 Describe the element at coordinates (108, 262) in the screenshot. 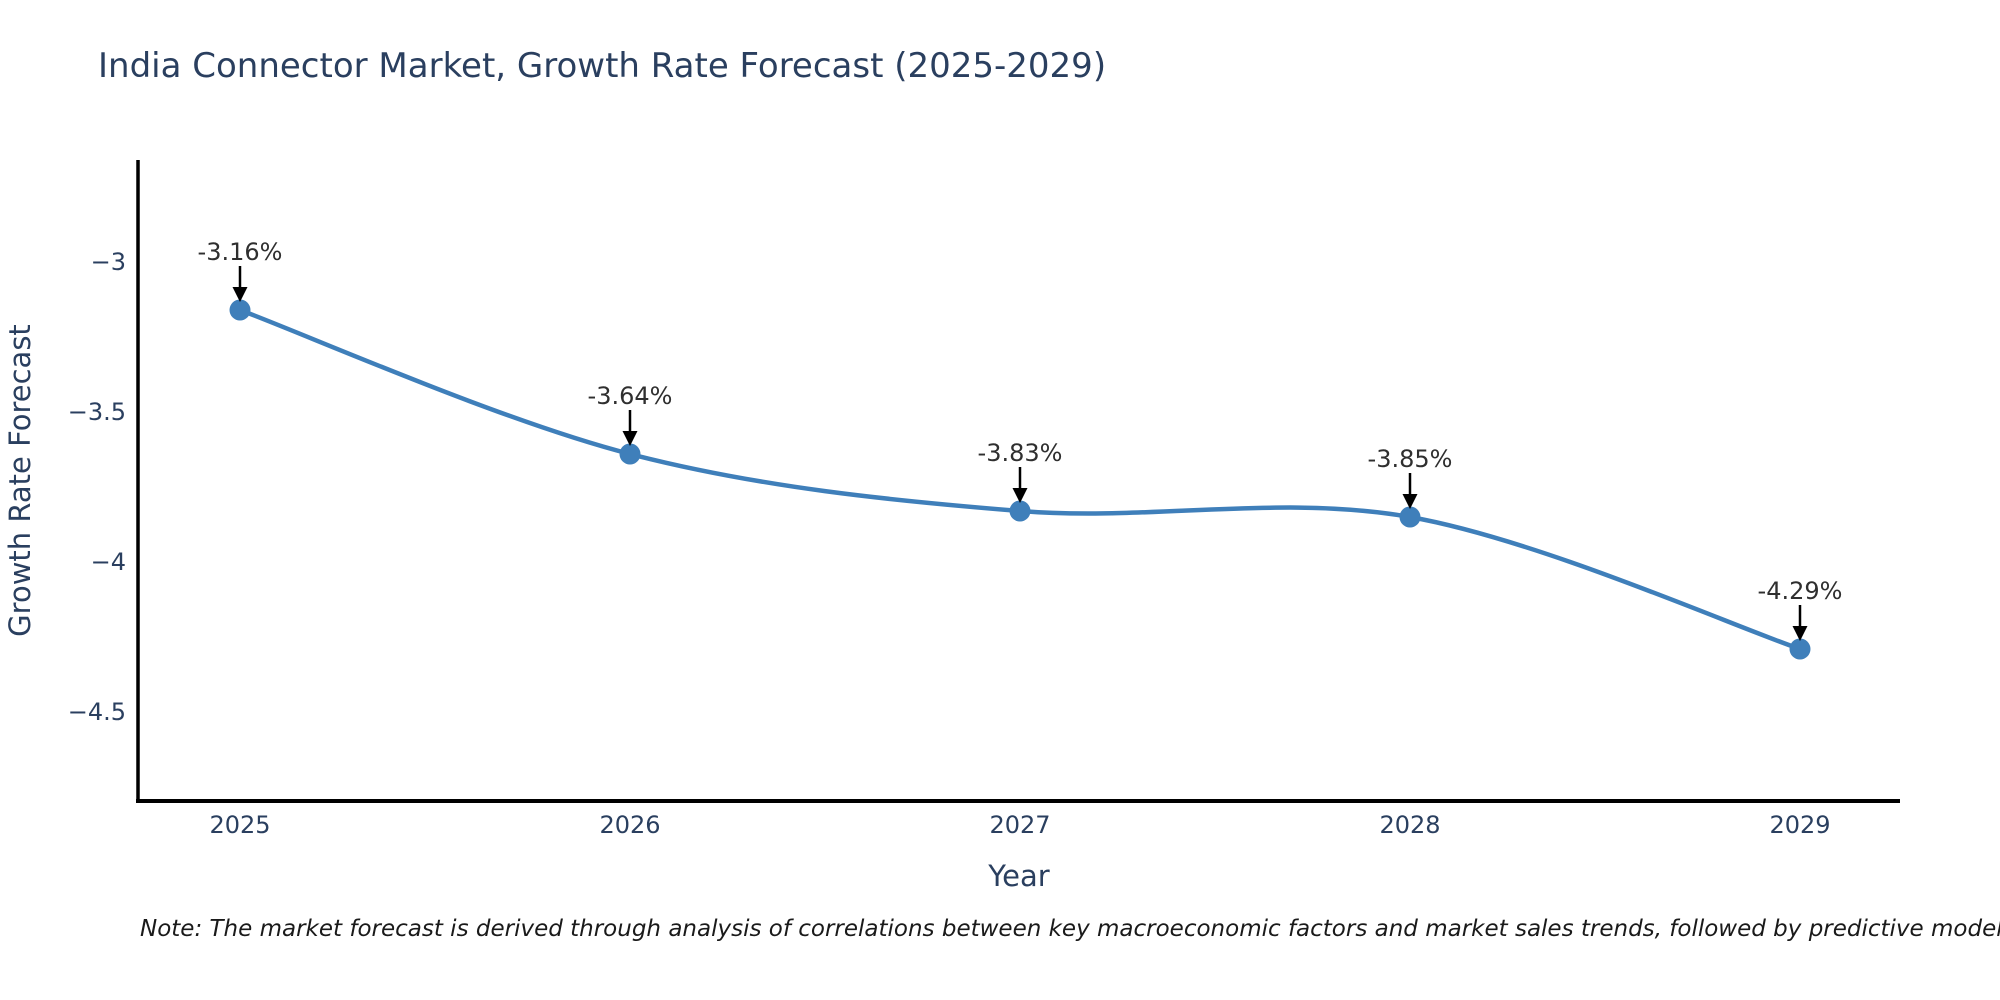

I see `y-tick-label: −3` at that location.